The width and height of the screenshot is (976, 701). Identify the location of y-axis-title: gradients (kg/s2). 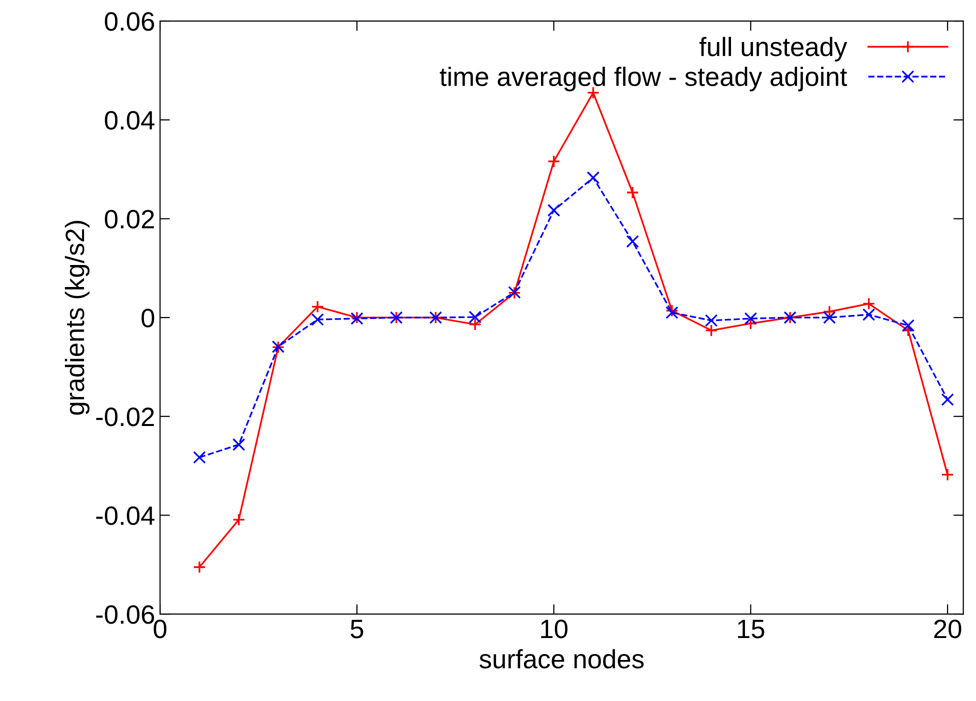
(77, 317).